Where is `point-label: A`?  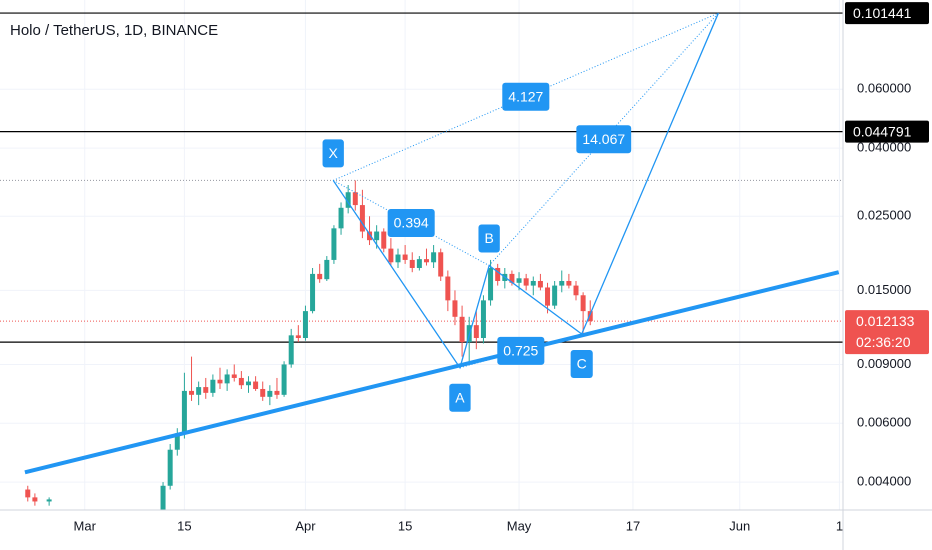 point-label: A is located at coordinates (460, 397).